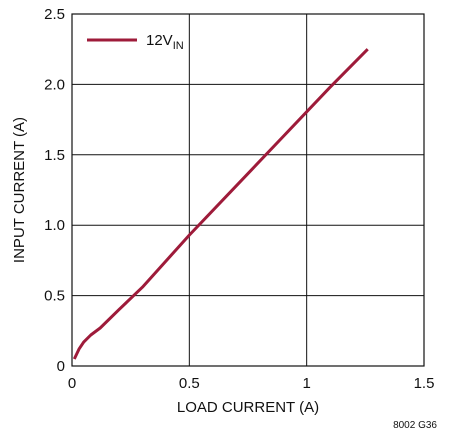  Describe the element at coordinates (159, 40) in the screenshot. I see `legend-label-main: 12V` at that location.